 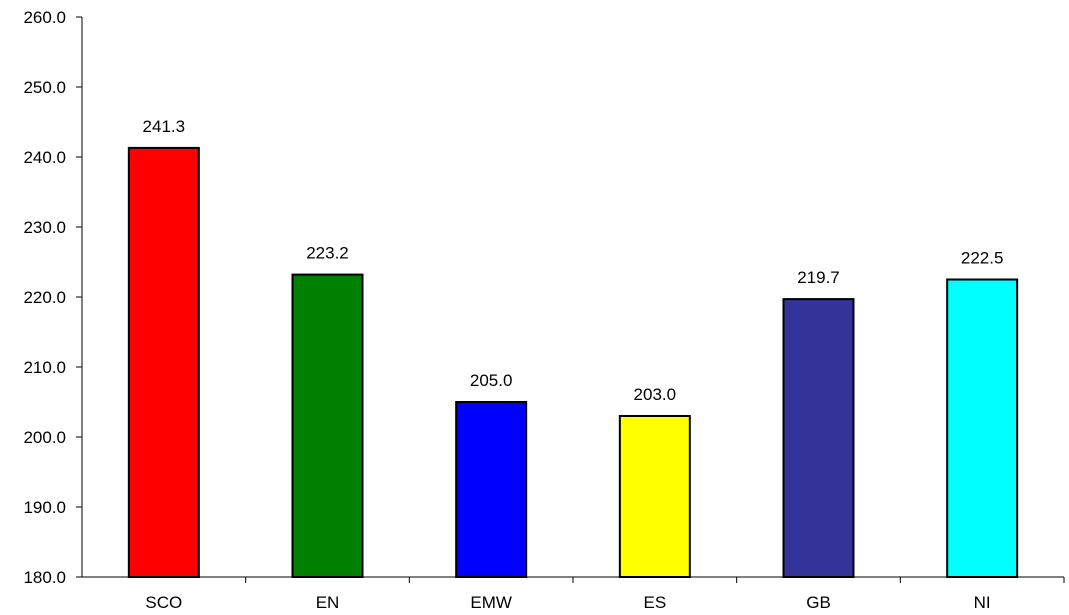 I want to click on x-tick-label-sco: SCO, so click(x=163, y=602).